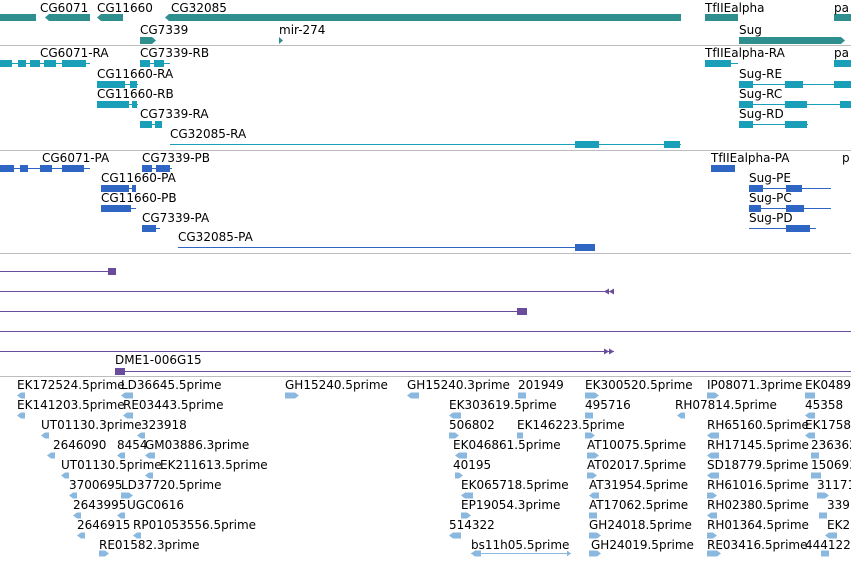 The height and width of the screenshot is (561, 851). I want to click on est-label: RE01582.3prime, so click(149, 545).